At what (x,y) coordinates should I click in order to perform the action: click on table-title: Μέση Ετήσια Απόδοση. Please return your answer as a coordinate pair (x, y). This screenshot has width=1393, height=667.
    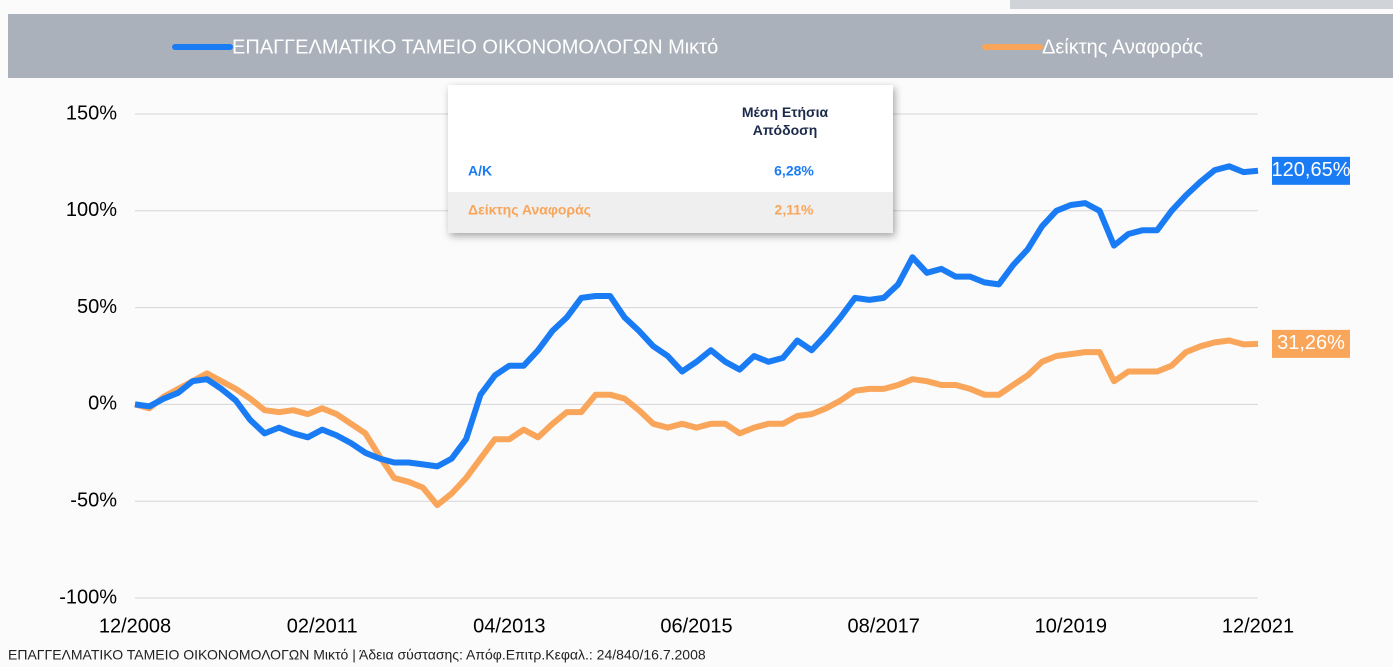
    Looking at the image, I should click on (785, 121).